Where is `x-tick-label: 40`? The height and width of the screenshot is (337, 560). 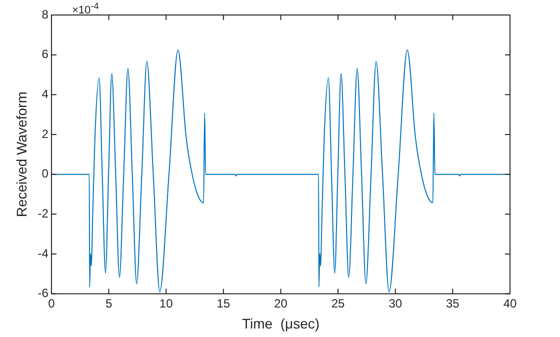 x-tick-label: 40 is located at coordinates (510, 303).